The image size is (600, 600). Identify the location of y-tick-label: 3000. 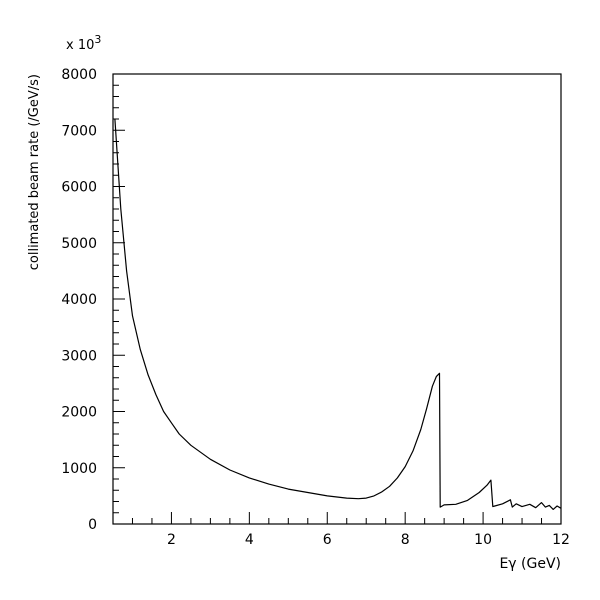
(79, 356).